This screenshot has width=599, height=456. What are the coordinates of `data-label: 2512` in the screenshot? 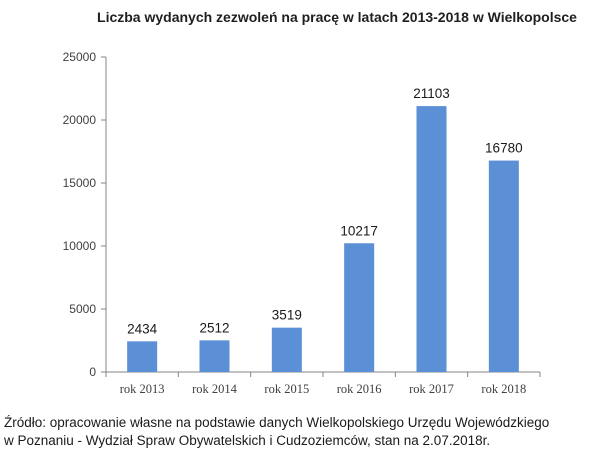 It's located at (214, 327).